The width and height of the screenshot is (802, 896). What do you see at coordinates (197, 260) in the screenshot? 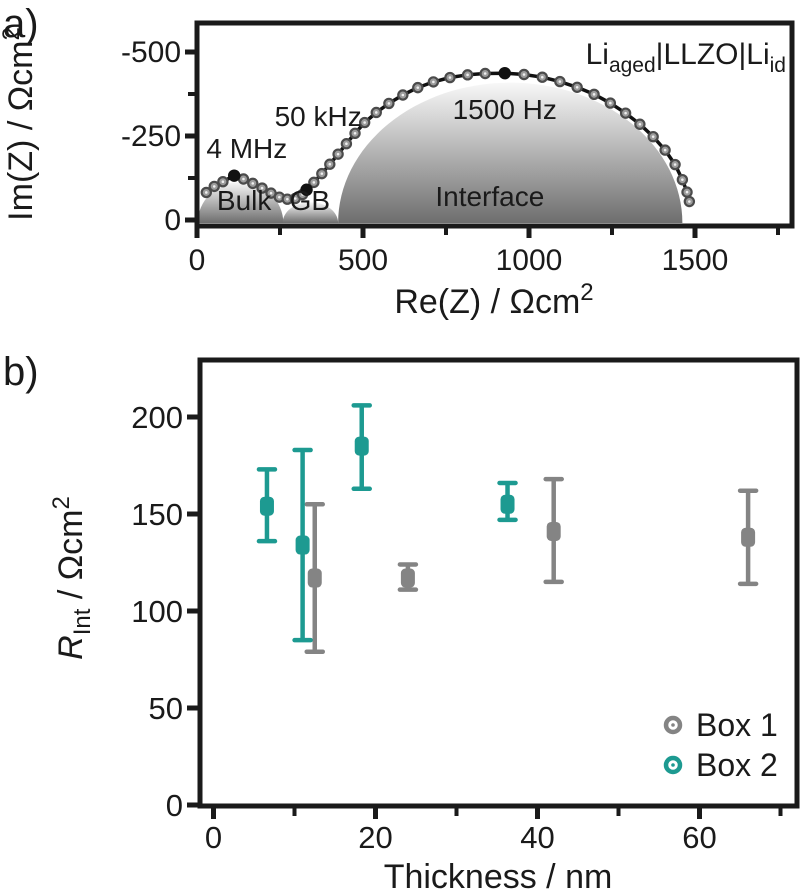
I see `x-tick-label-a: 0` at bounding box center [197, 260].